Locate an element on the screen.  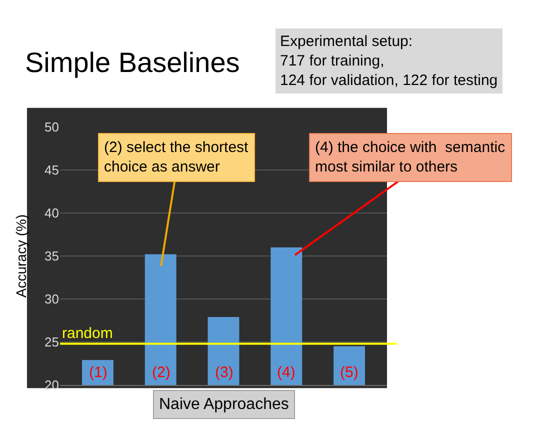
text: Experimental setup: 717 for training, 124 for validation, 122 for testing is located at coordinates (389, 61).